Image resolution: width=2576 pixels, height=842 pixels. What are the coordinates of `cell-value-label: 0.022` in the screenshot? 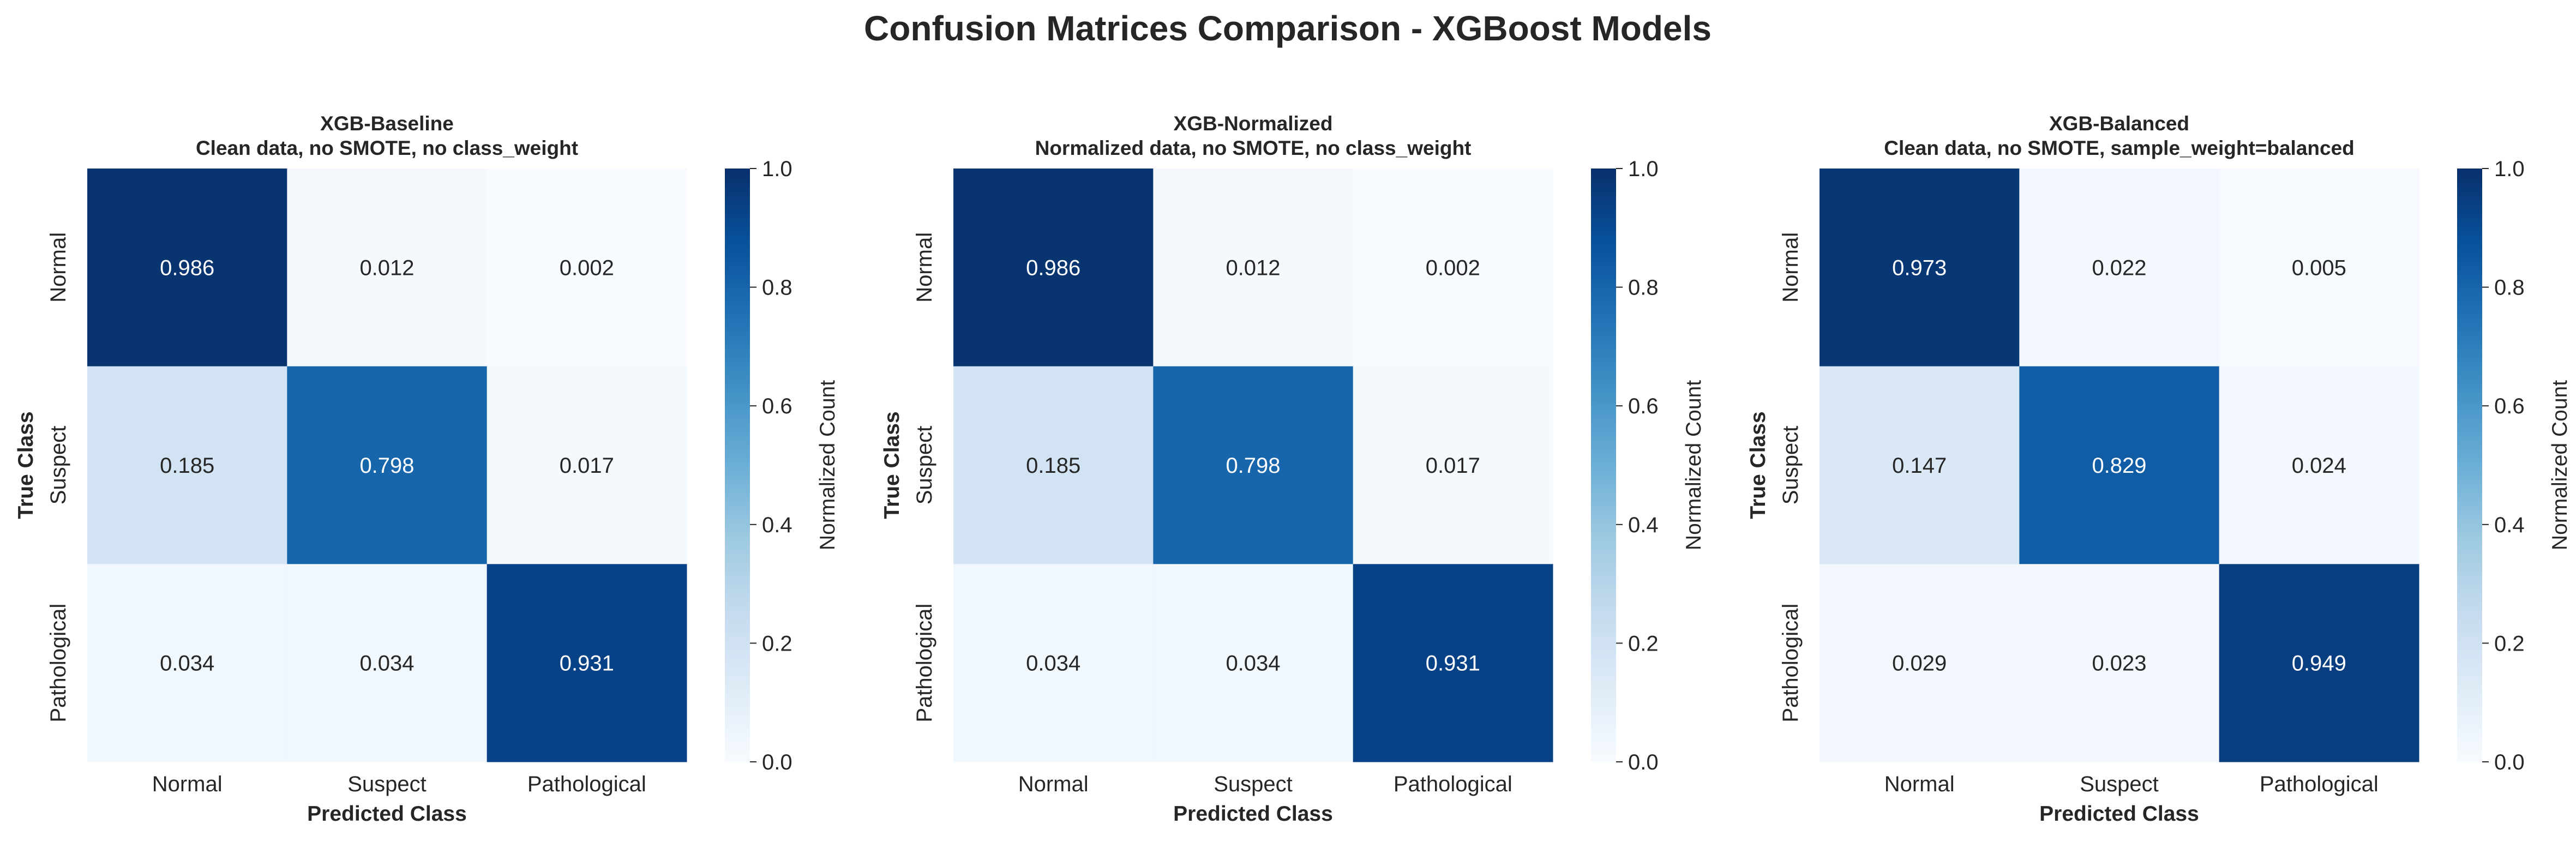 It's located at (2119, 268).